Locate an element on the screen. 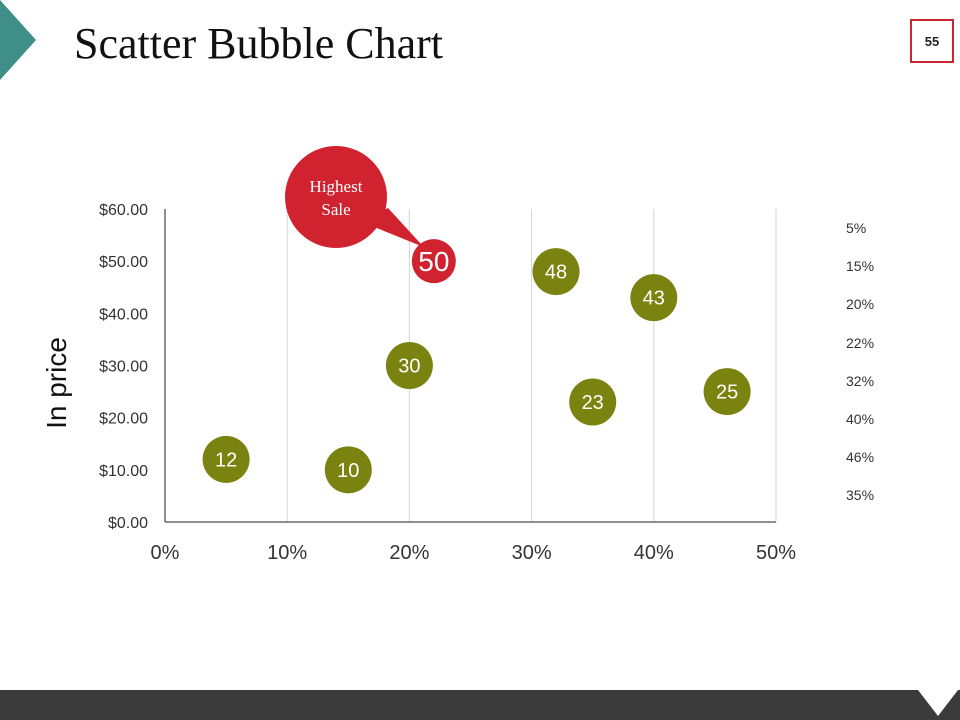  bubble-label: 10 is located at coordinates (348, 471).